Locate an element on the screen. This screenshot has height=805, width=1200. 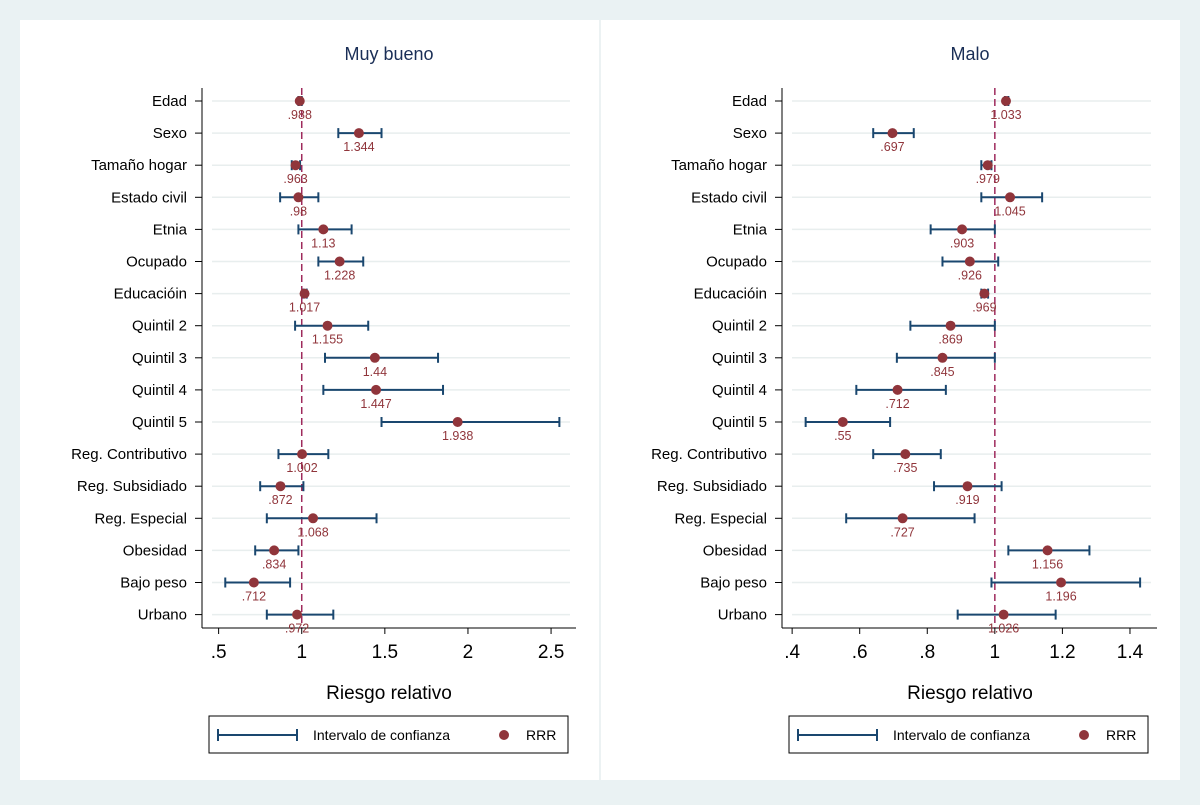
x-tick-label: 1 is located at coordinates (995, 652).